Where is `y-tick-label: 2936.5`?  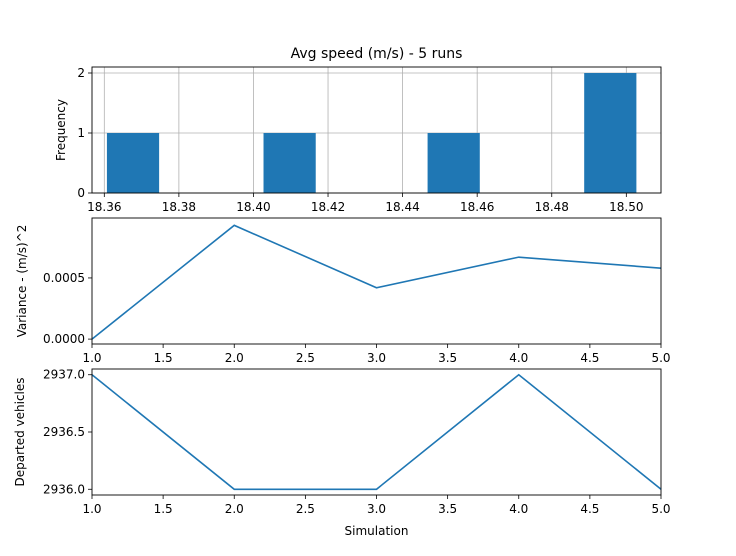
y-tick-label: 2936.5 is located at coordinates (64, 432).